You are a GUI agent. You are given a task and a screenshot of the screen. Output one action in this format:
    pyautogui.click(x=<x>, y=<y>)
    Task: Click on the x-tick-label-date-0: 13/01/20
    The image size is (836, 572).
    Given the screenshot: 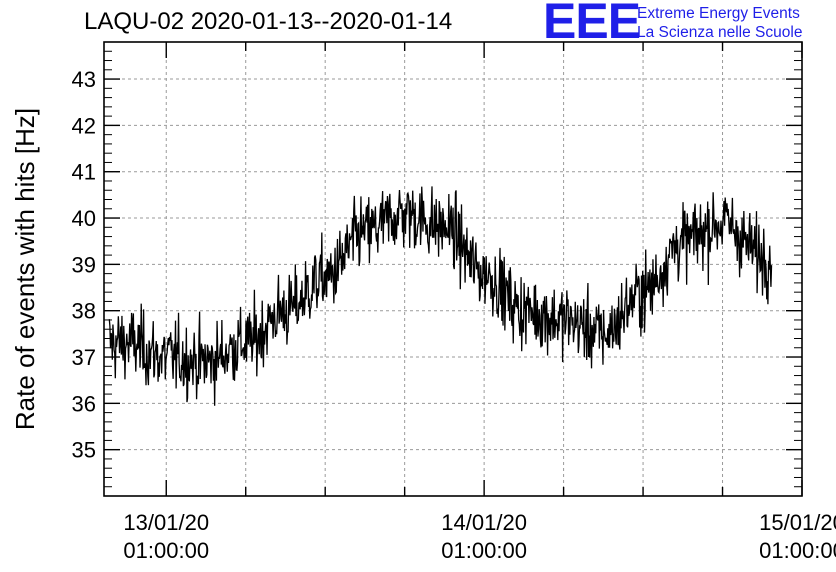 What is the action you would take?
    pyautogui.click(x=166, y=522)
    